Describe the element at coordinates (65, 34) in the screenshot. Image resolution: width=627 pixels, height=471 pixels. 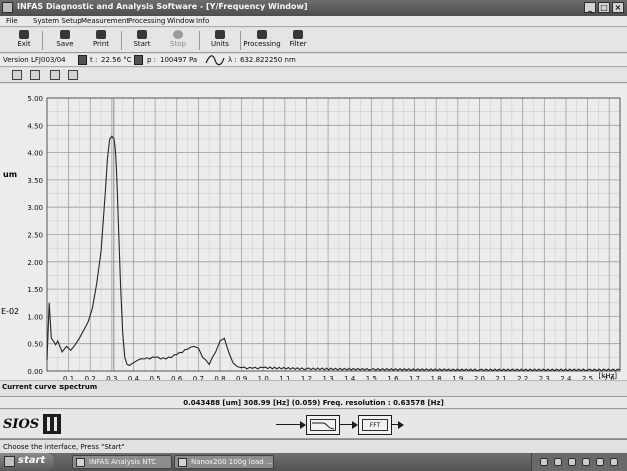
I see `save-icon` at that location.